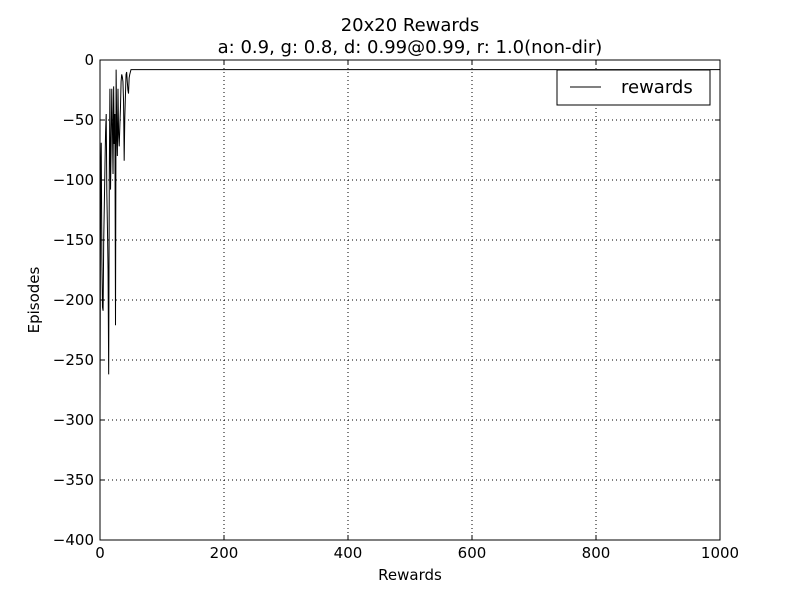 Image resolution: width=800 pixels, height=600 pixels. What do you see at coordinates (73, 360) in the screenshot?
I see `y-tick-label: −250` at bounding box center [73, 360].